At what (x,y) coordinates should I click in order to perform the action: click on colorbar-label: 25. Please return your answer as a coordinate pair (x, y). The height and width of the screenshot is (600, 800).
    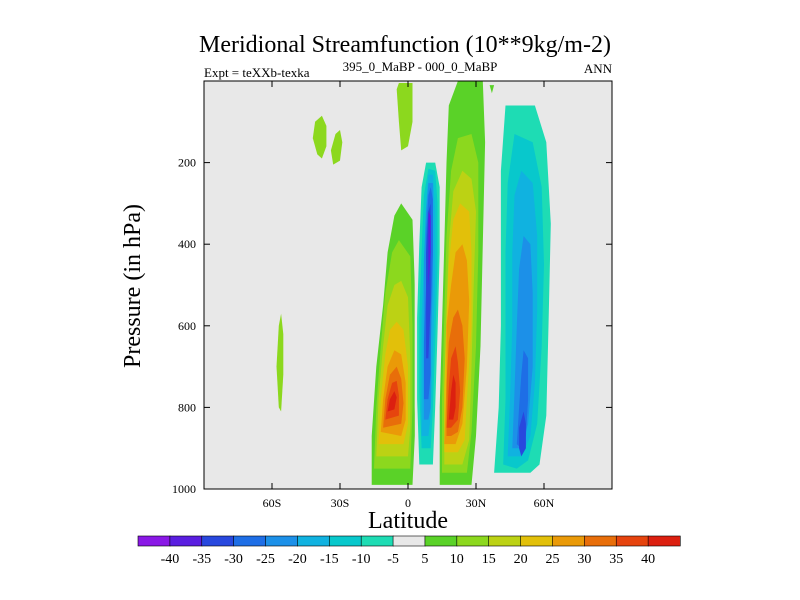
    Looking at the image, I should click on (553, 559).